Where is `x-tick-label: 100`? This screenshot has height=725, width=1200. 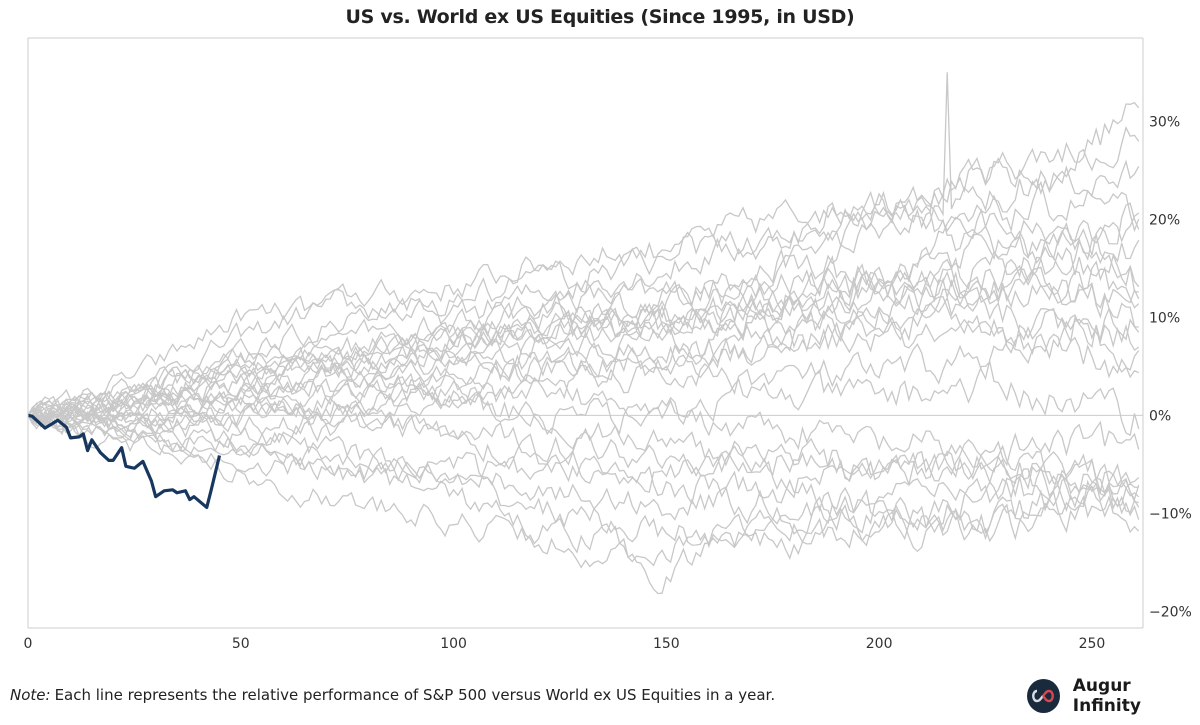 x-tick-label: 100 is located at coordinates (453, 644).